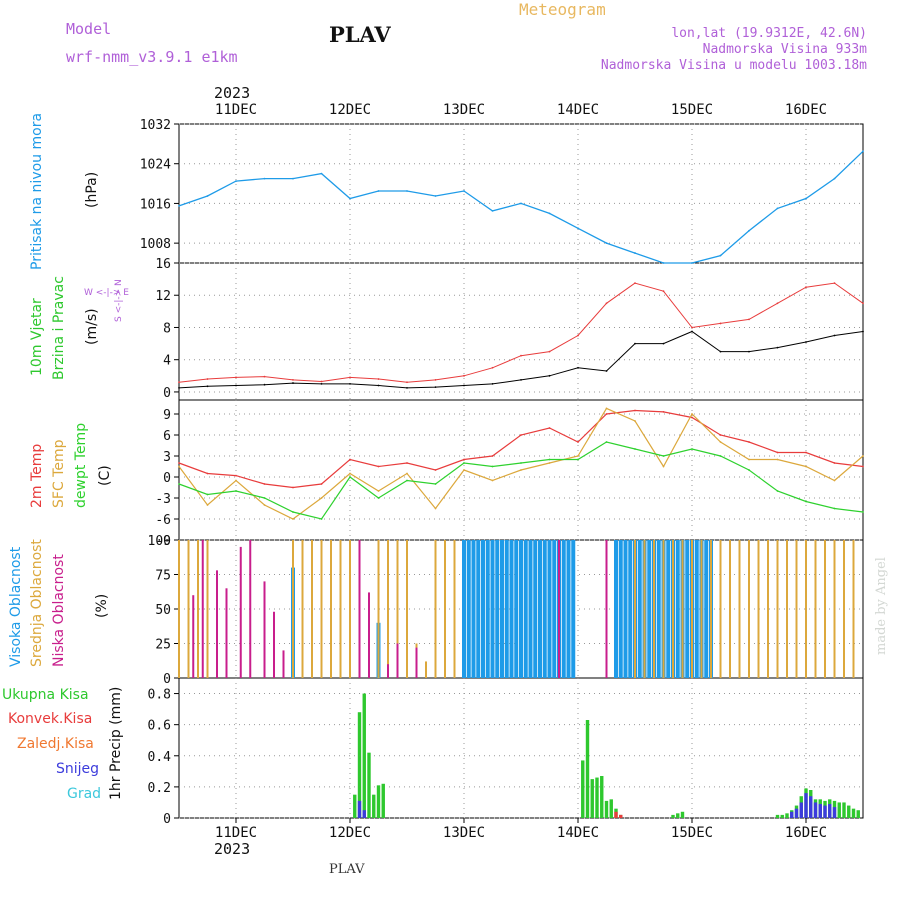  I want to click on legend-hail: Grad, so click(84, 794).